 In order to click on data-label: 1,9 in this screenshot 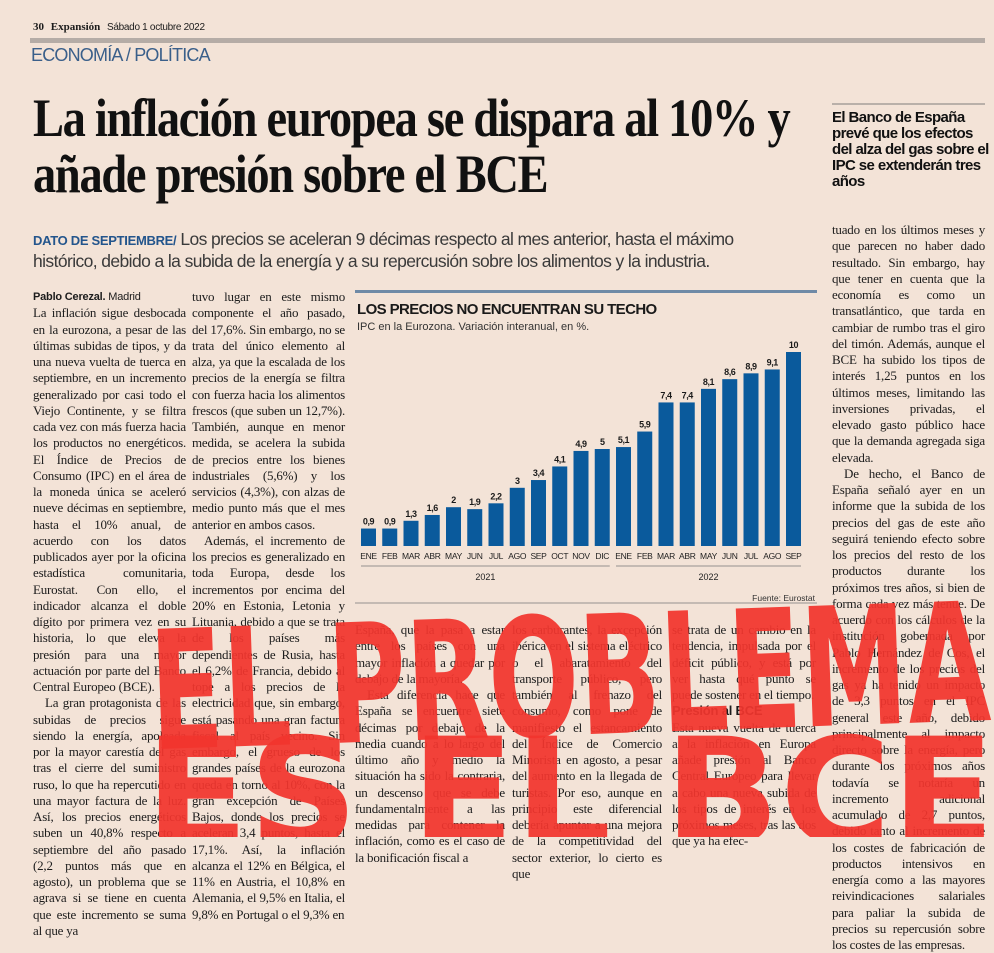, I will do `click(475, 502)`.